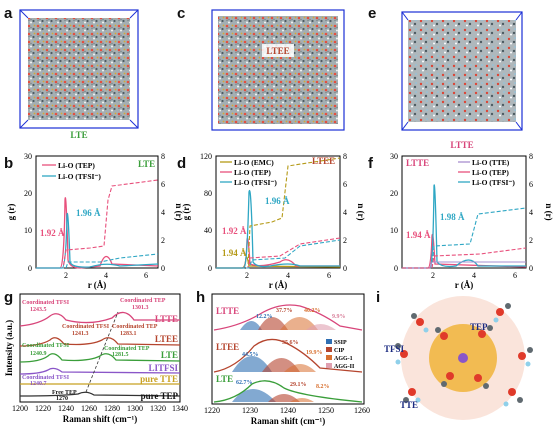 The width and height of the screenshot is (554, 430). Describe the element at coordinates (323, 161) in the screenshot. I see `tag-d: LTEE` at that location.